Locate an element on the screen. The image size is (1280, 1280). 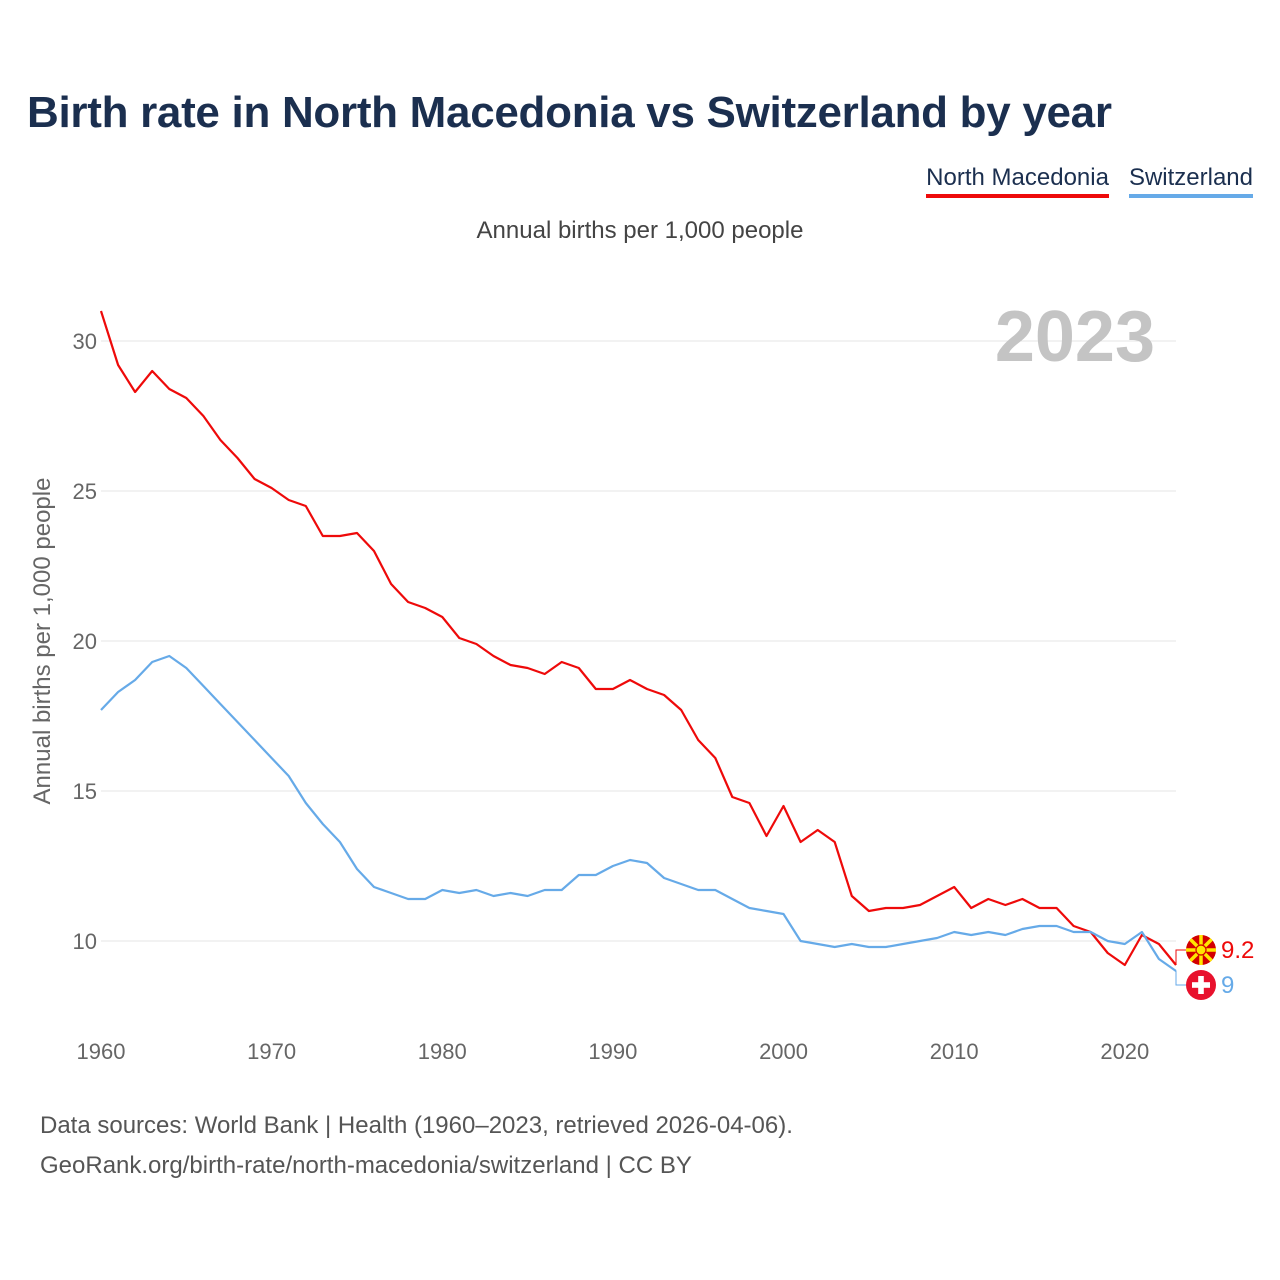
switzerland-flag-icon is located at coordinates (1201, 985).